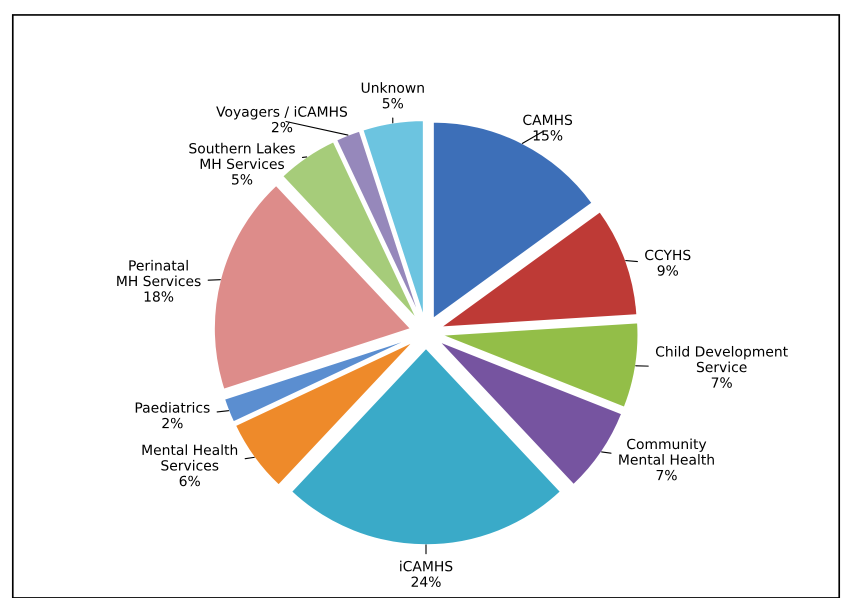 This screenshot has height=598, width=852. Describe the element at coordinates (666, 451) in the screenshot. I see `slice-label: Community Mental Health` at that location.